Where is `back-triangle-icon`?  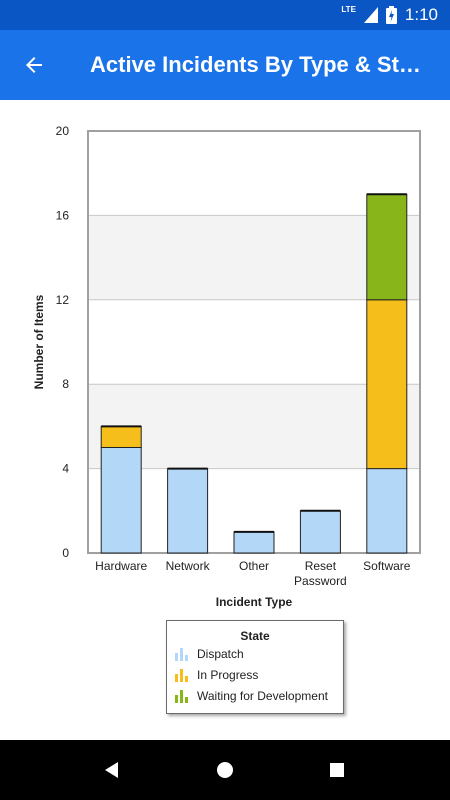
back-triangle-icon is located at coordinates (111, 770).